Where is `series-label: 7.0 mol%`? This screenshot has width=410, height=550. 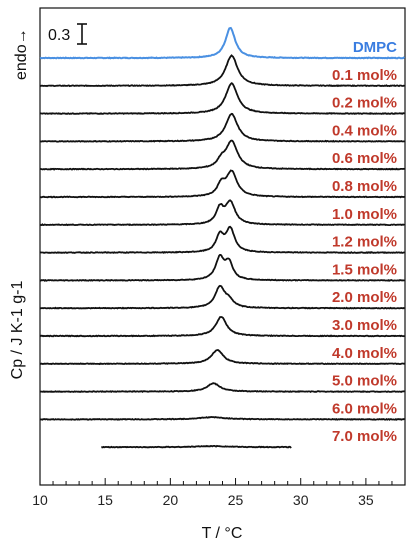
series-label: 7.0 mol% is located at coordinates (364, 436).